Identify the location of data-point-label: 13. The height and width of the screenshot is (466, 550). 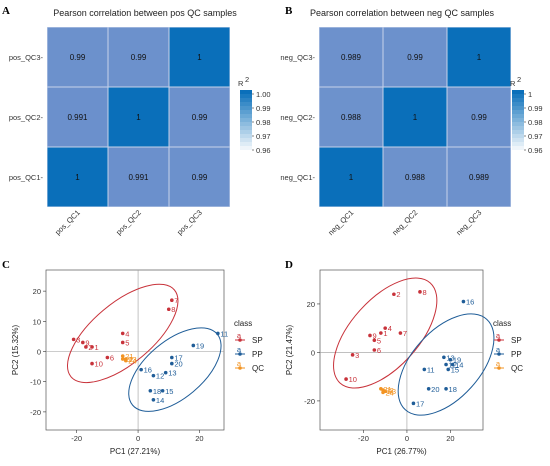
(172, 373).